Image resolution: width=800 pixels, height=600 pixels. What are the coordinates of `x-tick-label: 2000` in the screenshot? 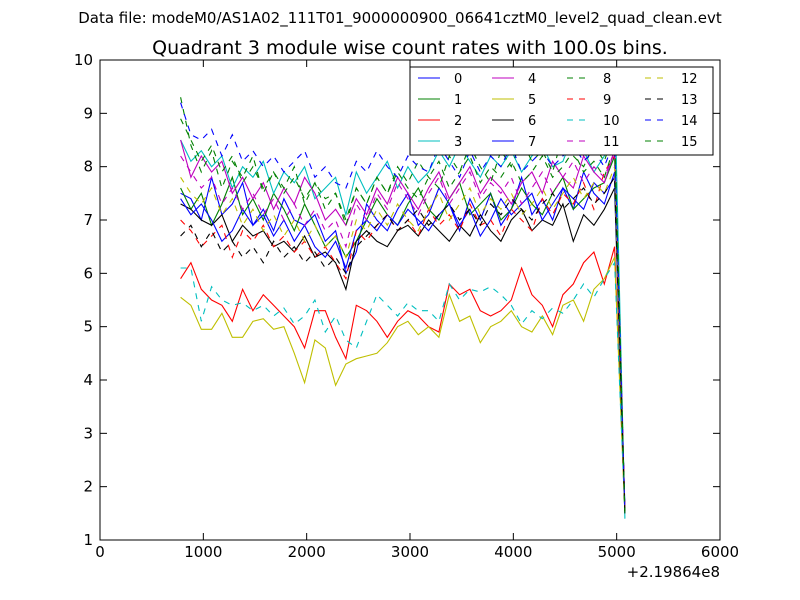 It's located at (307, 552).